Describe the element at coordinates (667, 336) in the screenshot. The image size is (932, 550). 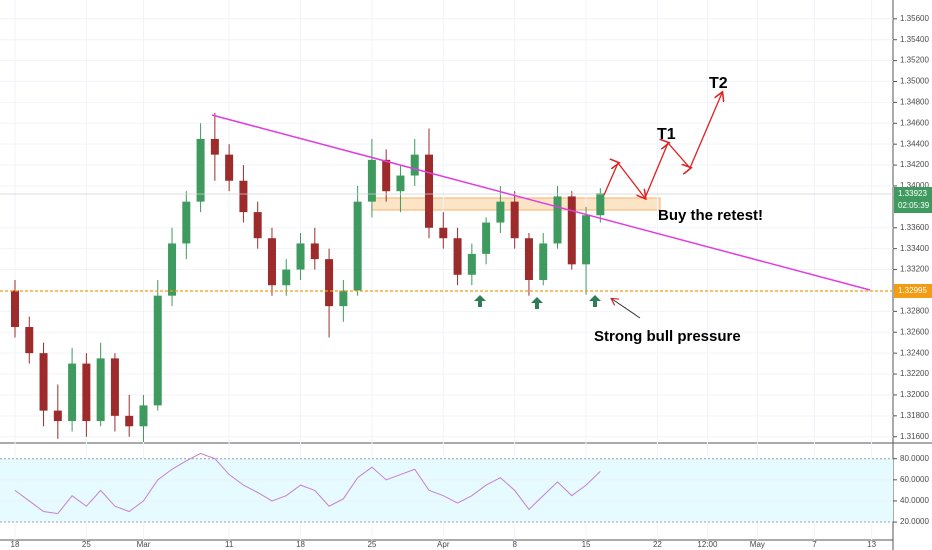
I see `annotation: Strong bull pressure` at that location.